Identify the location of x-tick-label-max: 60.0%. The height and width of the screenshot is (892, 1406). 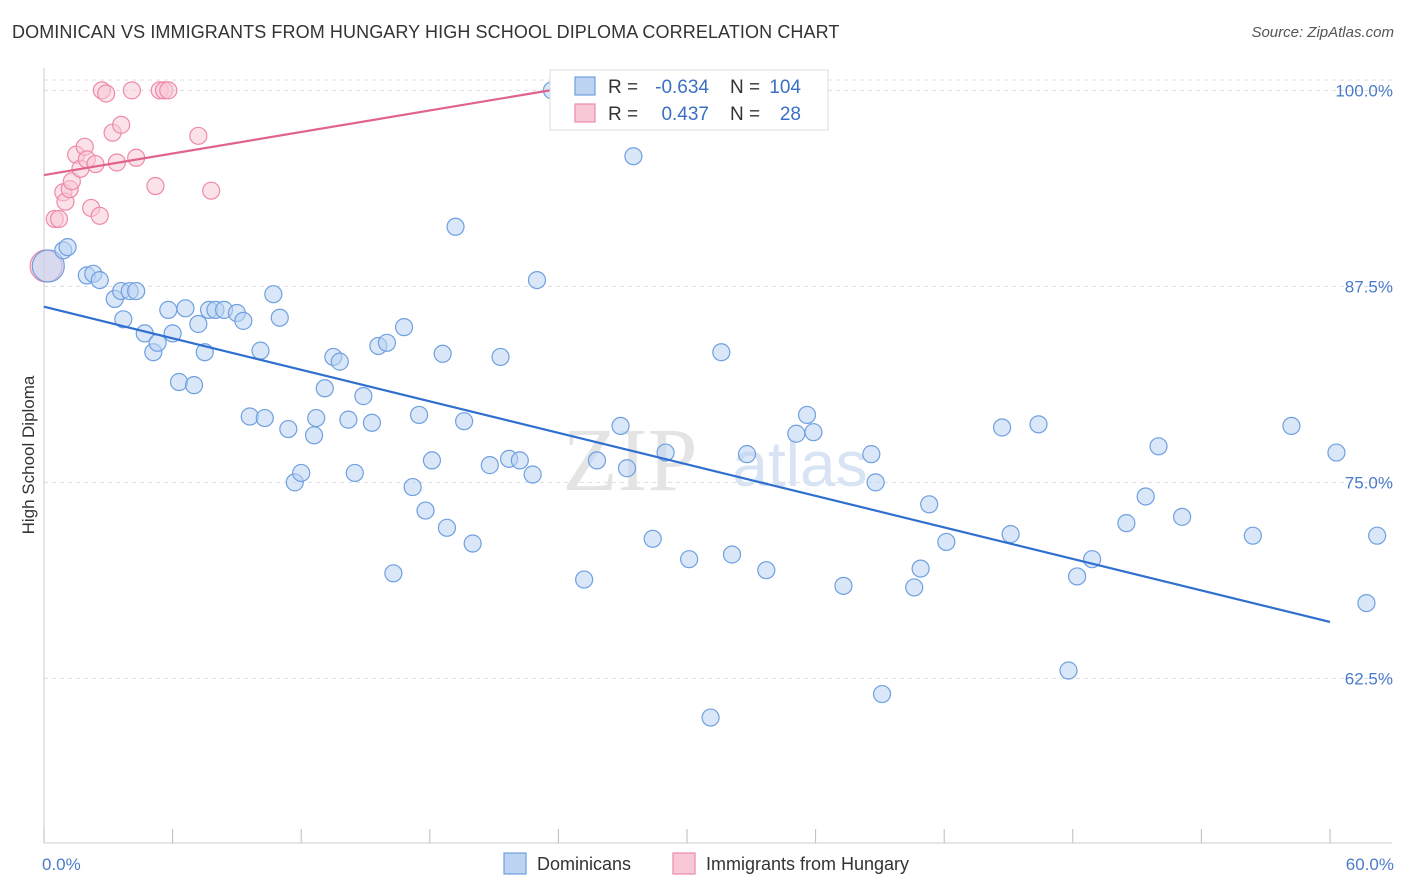
(1370, 864).